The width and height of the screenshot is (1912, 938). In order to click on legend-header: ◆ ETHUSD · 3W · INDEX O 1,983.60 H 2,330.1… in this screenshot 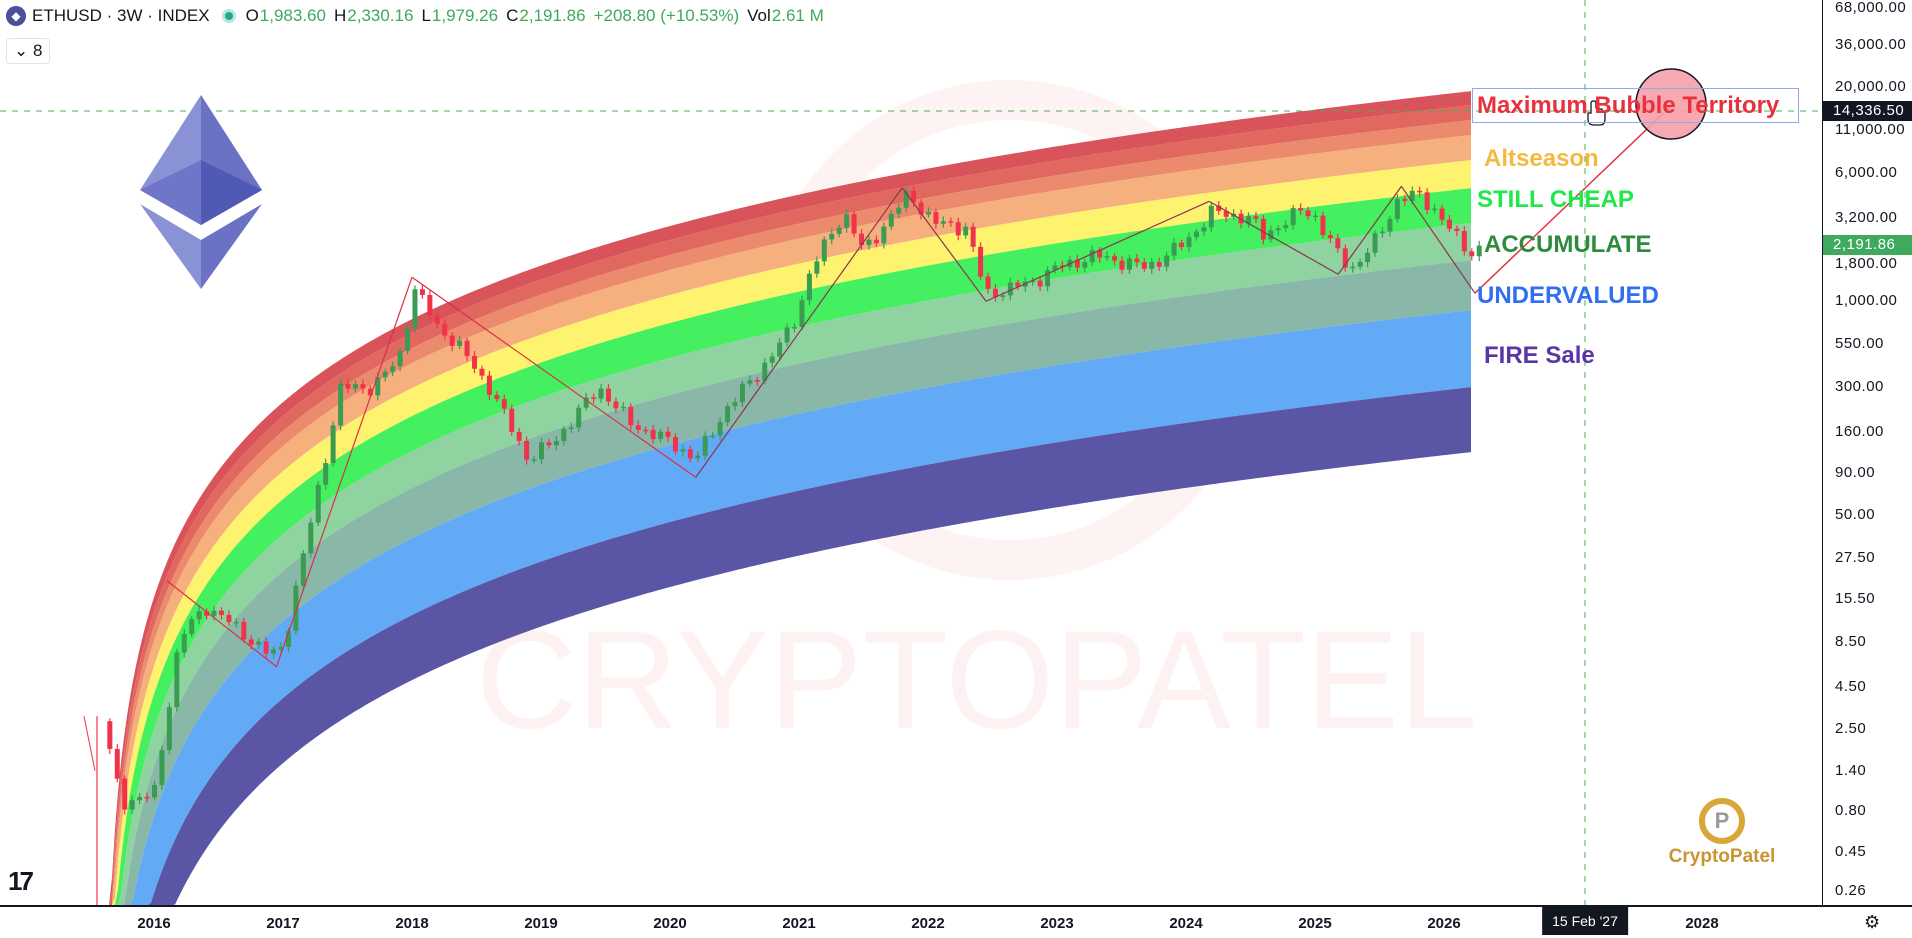, I will do `click(415, 16)`.